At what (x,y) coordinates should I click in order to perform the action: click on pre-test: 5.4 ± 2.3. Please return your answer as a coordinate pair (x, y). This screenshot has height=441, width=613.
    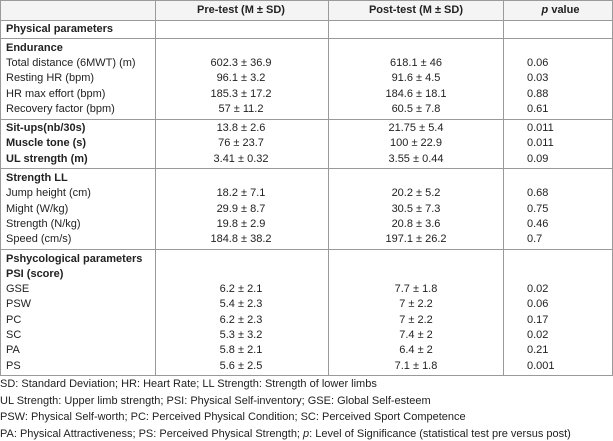
    Looking at the image, I should click on (241, 304).